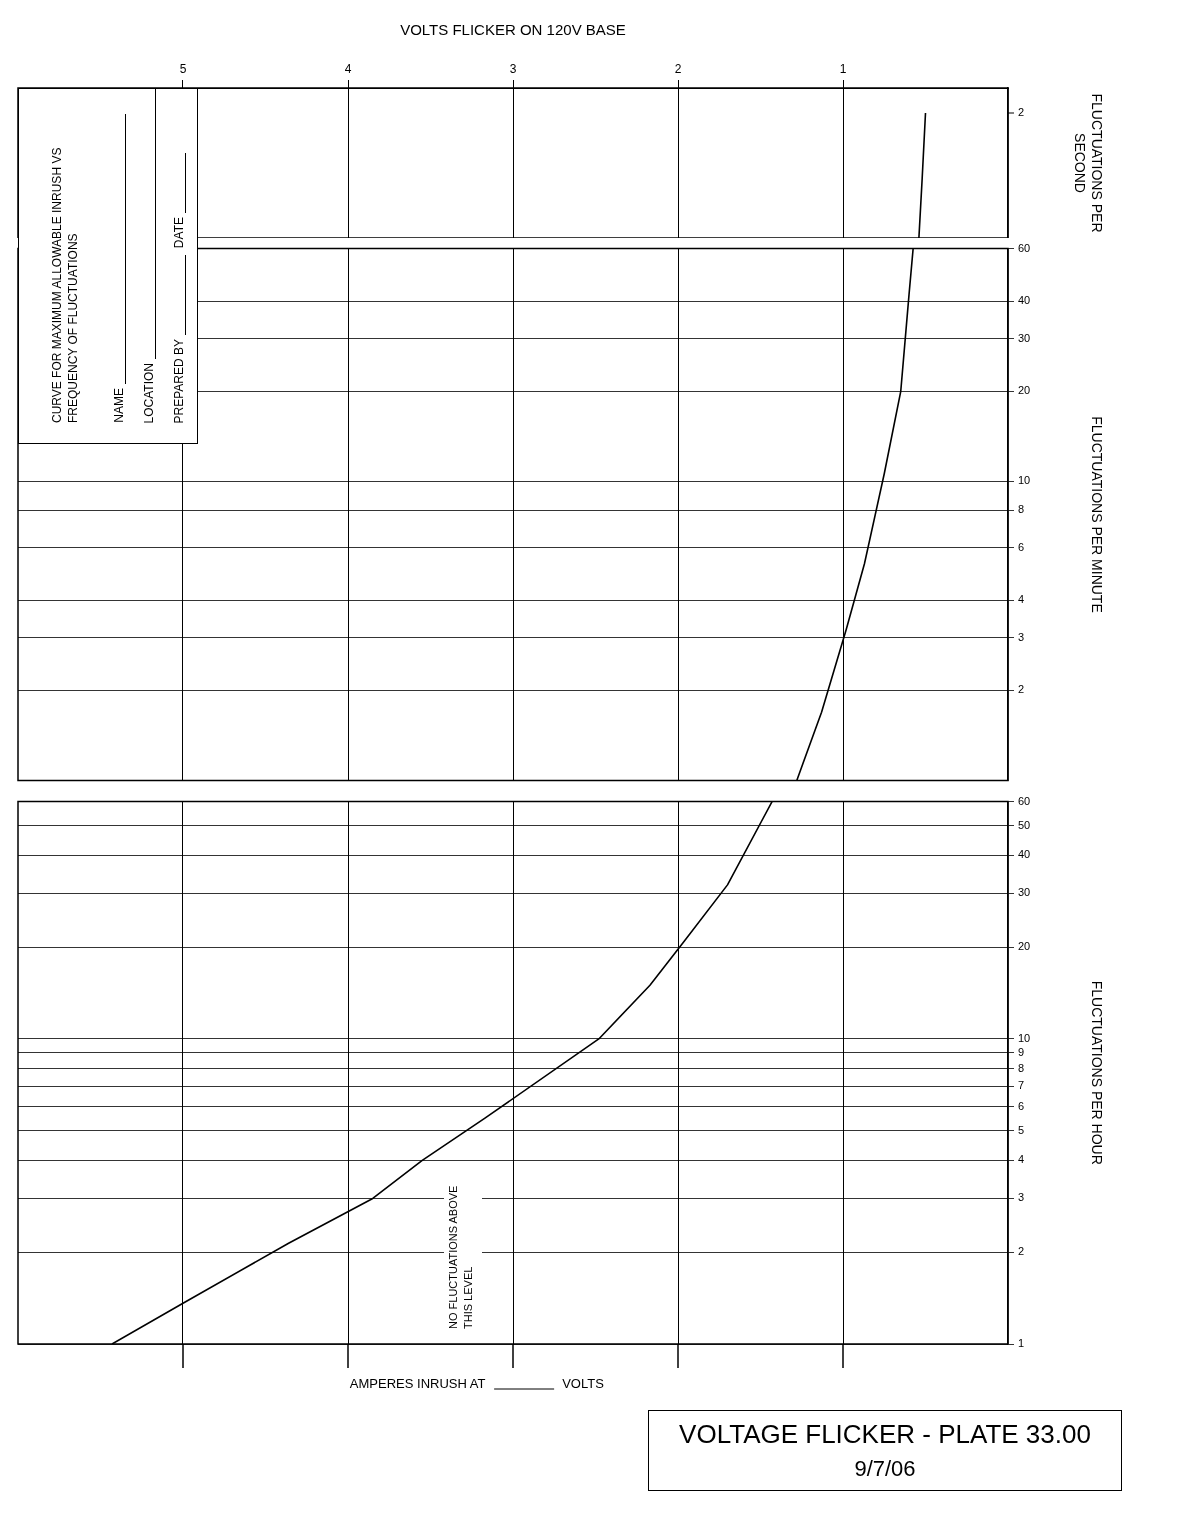 The image size is (1177, 1522). Describe the element at coordinates (1088, 163) in the screenshot. I see `y-axis-title: FLUCTUATIONS PER SECOND` at that location.